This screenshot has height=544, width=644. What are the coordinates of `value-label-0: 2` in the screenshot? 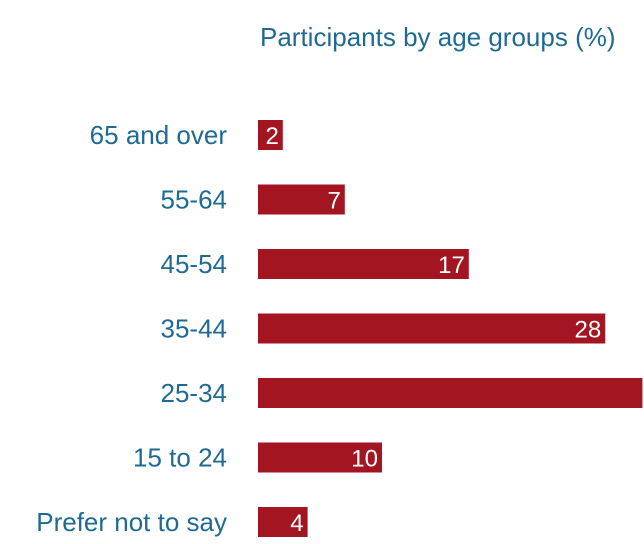 It's located at (271, 136).